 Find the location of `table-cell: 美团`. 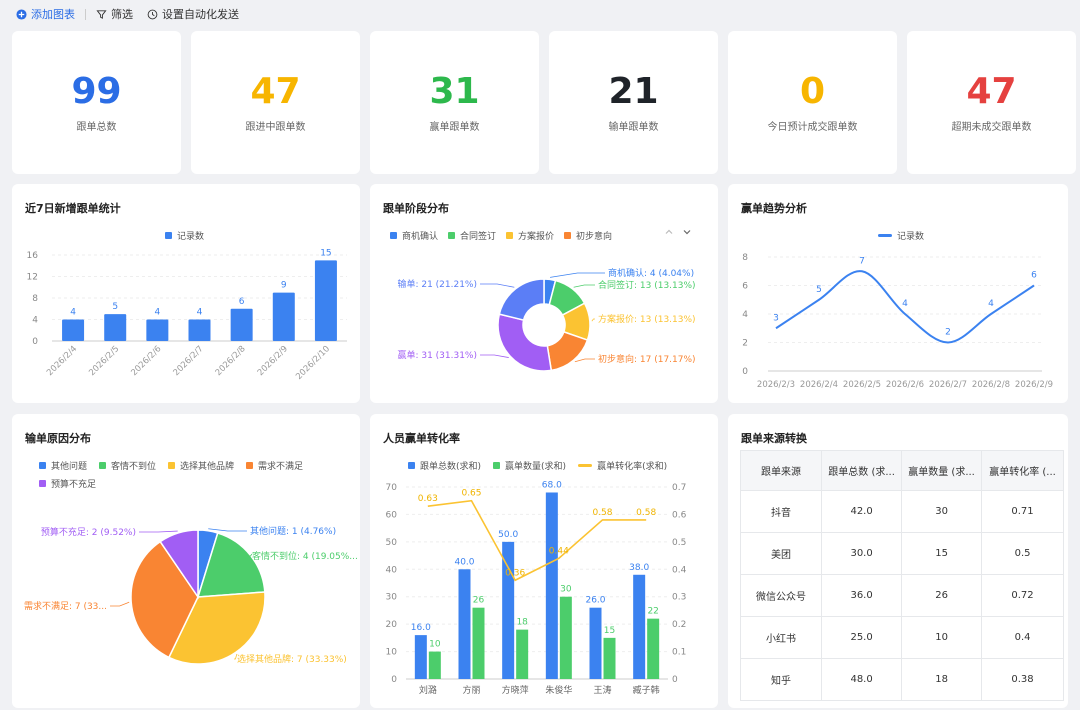

table-cell: 美团 is located at coordinates (781, 553).